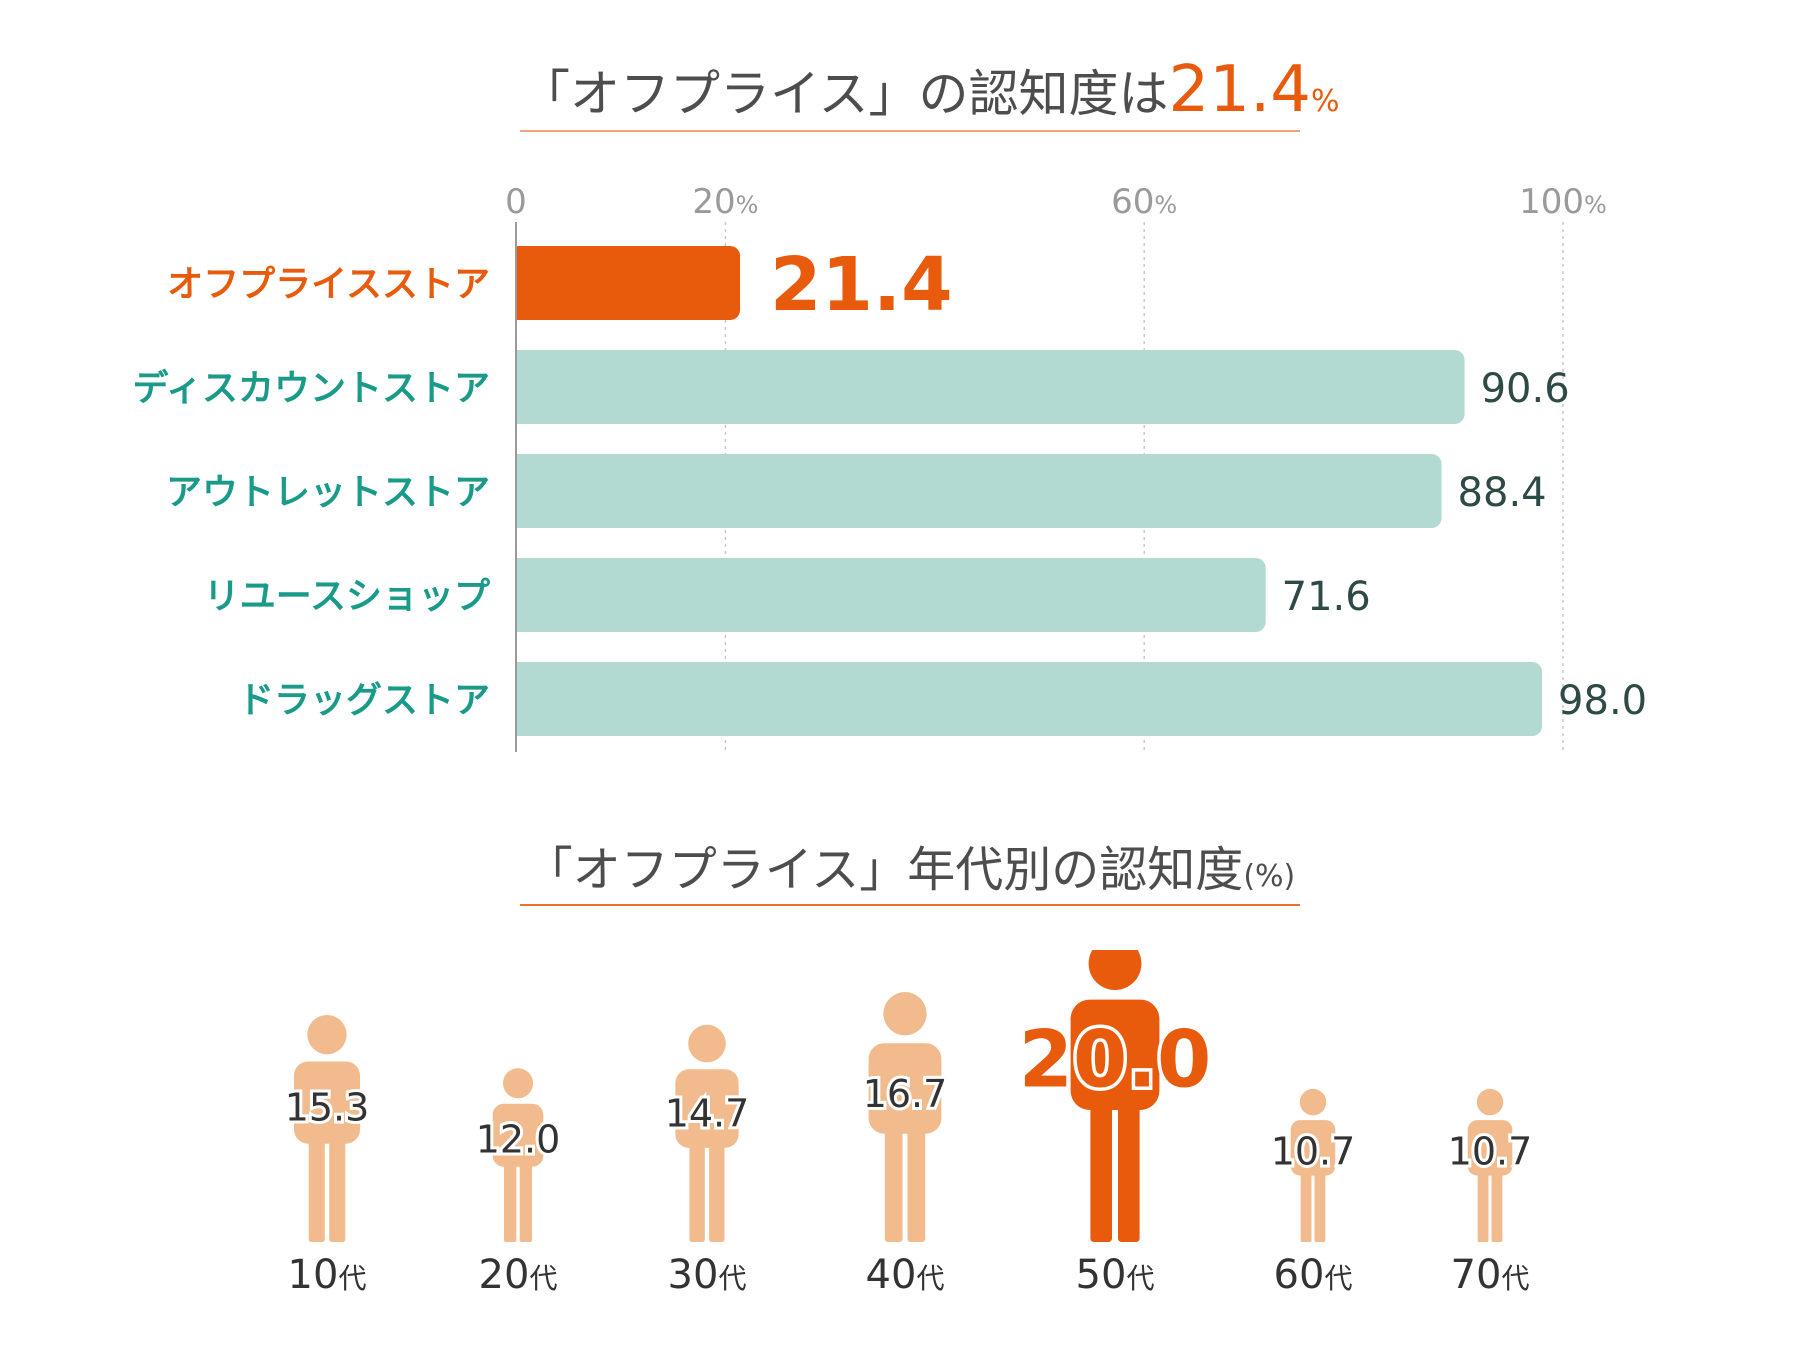 This screenshot has width=1800, height=1350. What do you see at coordinates (910, 905) in the screenshot?
I see `age-section-title-underline` at bounding box center [910, 905].